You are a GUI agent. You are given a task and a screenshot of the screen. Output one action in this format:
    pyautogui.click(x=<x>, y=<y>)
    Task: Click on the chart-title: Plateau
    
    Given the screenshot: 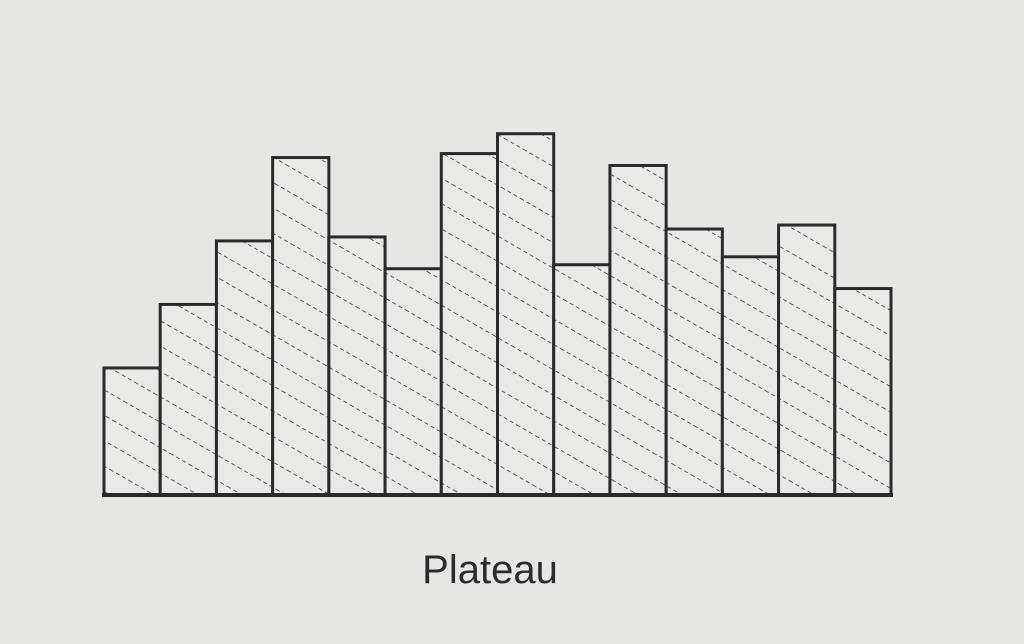 What is the action you would take?
    pyautogui.click(x=490, y=570)
    